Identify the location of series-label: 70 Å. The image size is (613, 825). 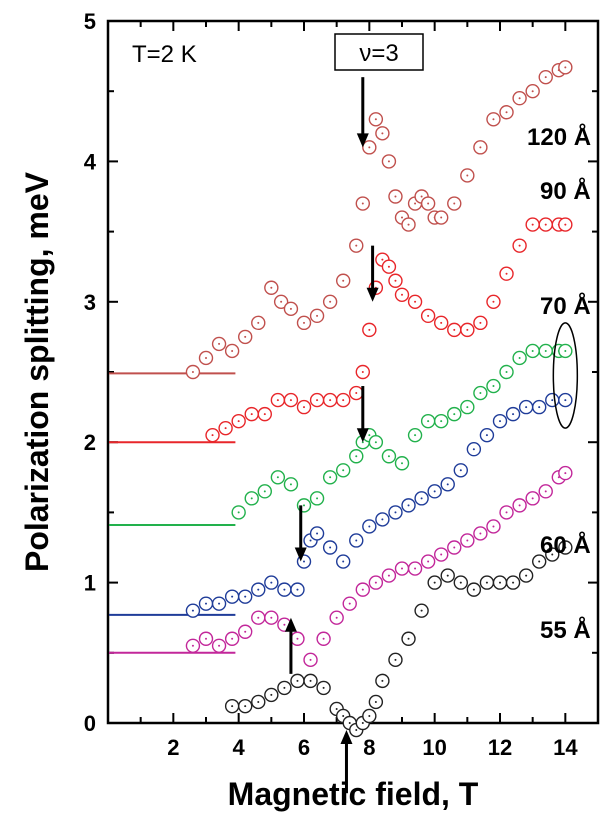
(565, 306).